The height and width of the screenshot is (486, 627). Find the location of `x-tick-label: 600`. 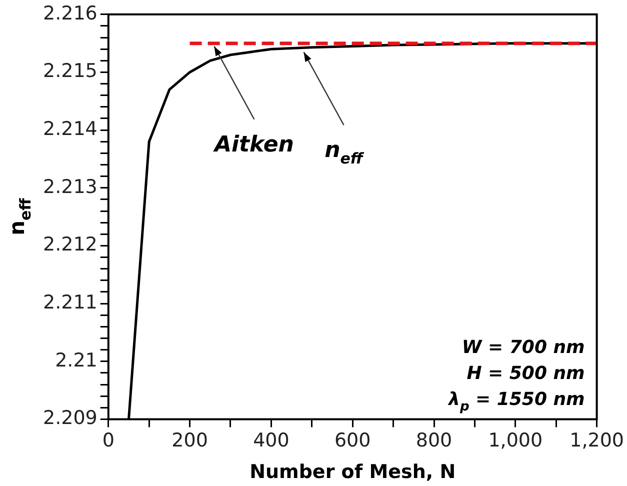

x-tick-label: 600 is located at coordinates (352, 441).